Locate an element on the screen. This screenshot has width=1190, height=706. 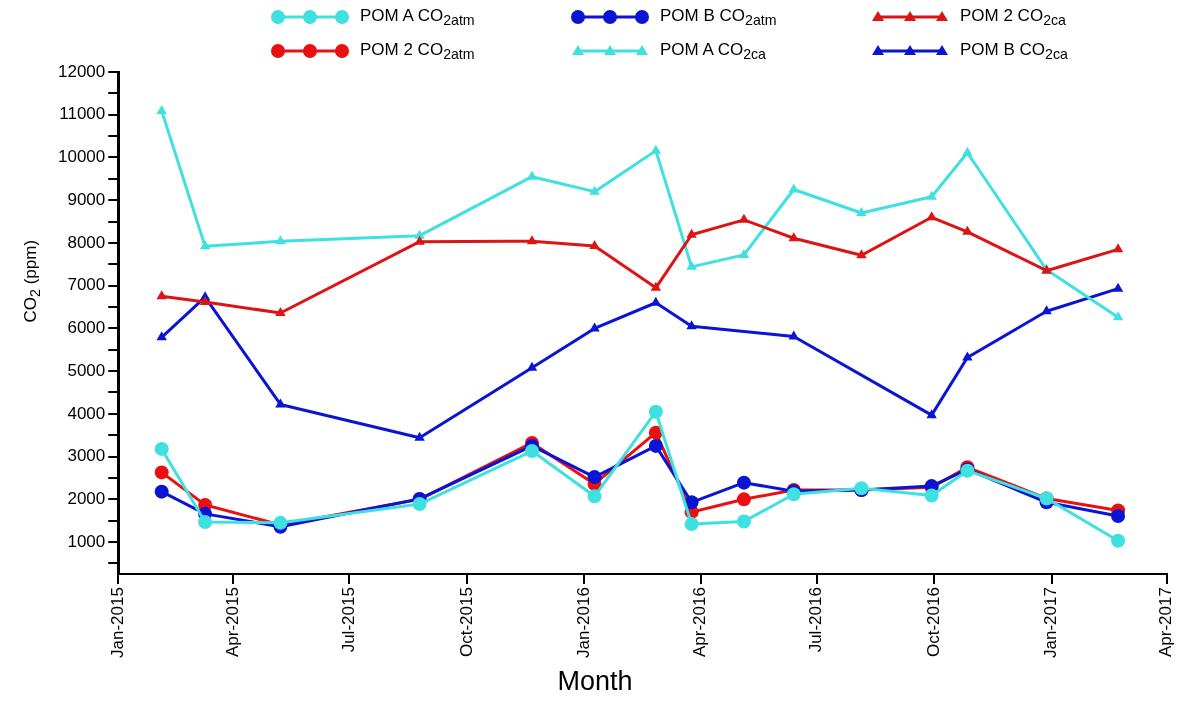
x-tick-label: Apr-2017 is located at coordinates (1166, 622).